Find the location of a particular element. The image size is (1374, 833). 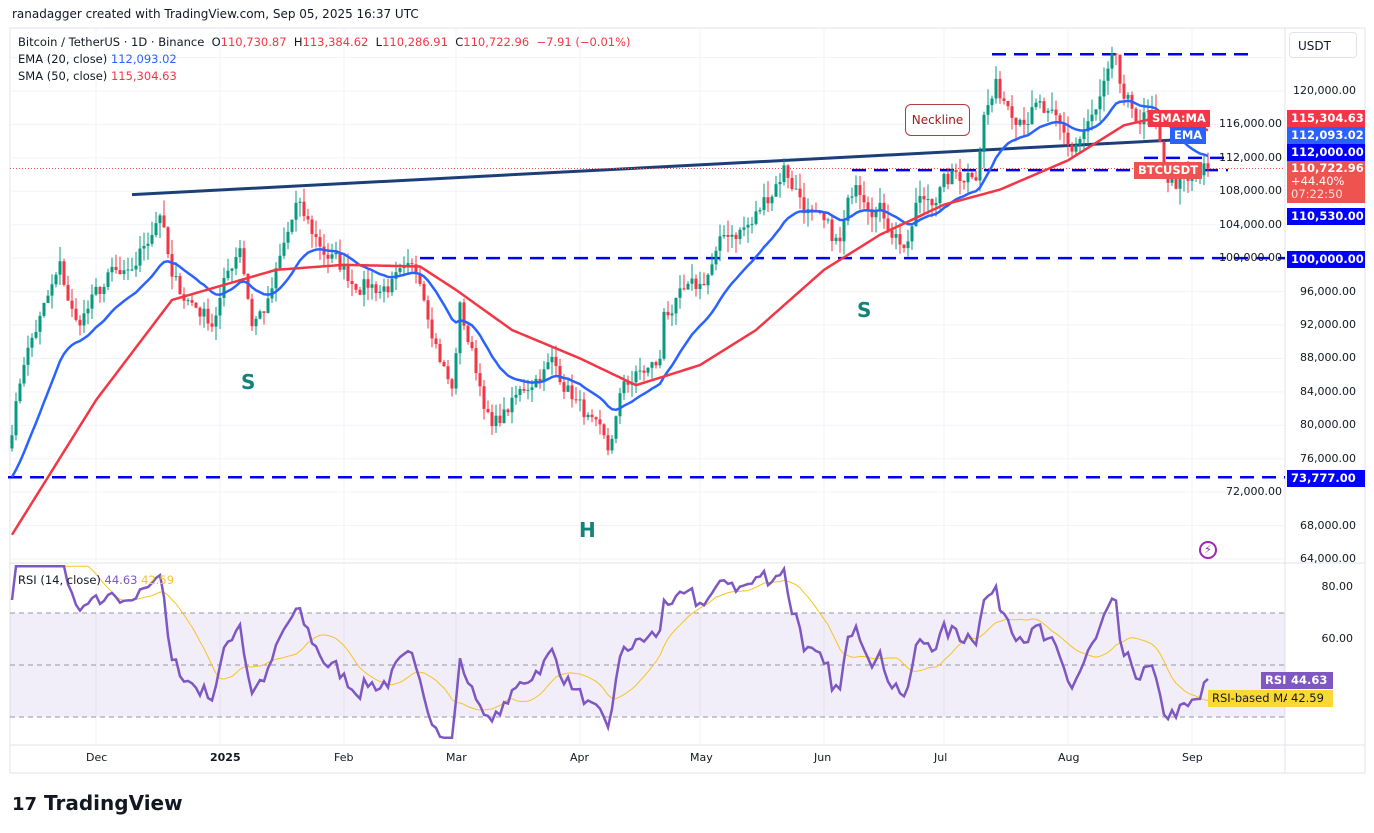

price-tick-label: 92,000.00 is located at coordinates (1328, 324).